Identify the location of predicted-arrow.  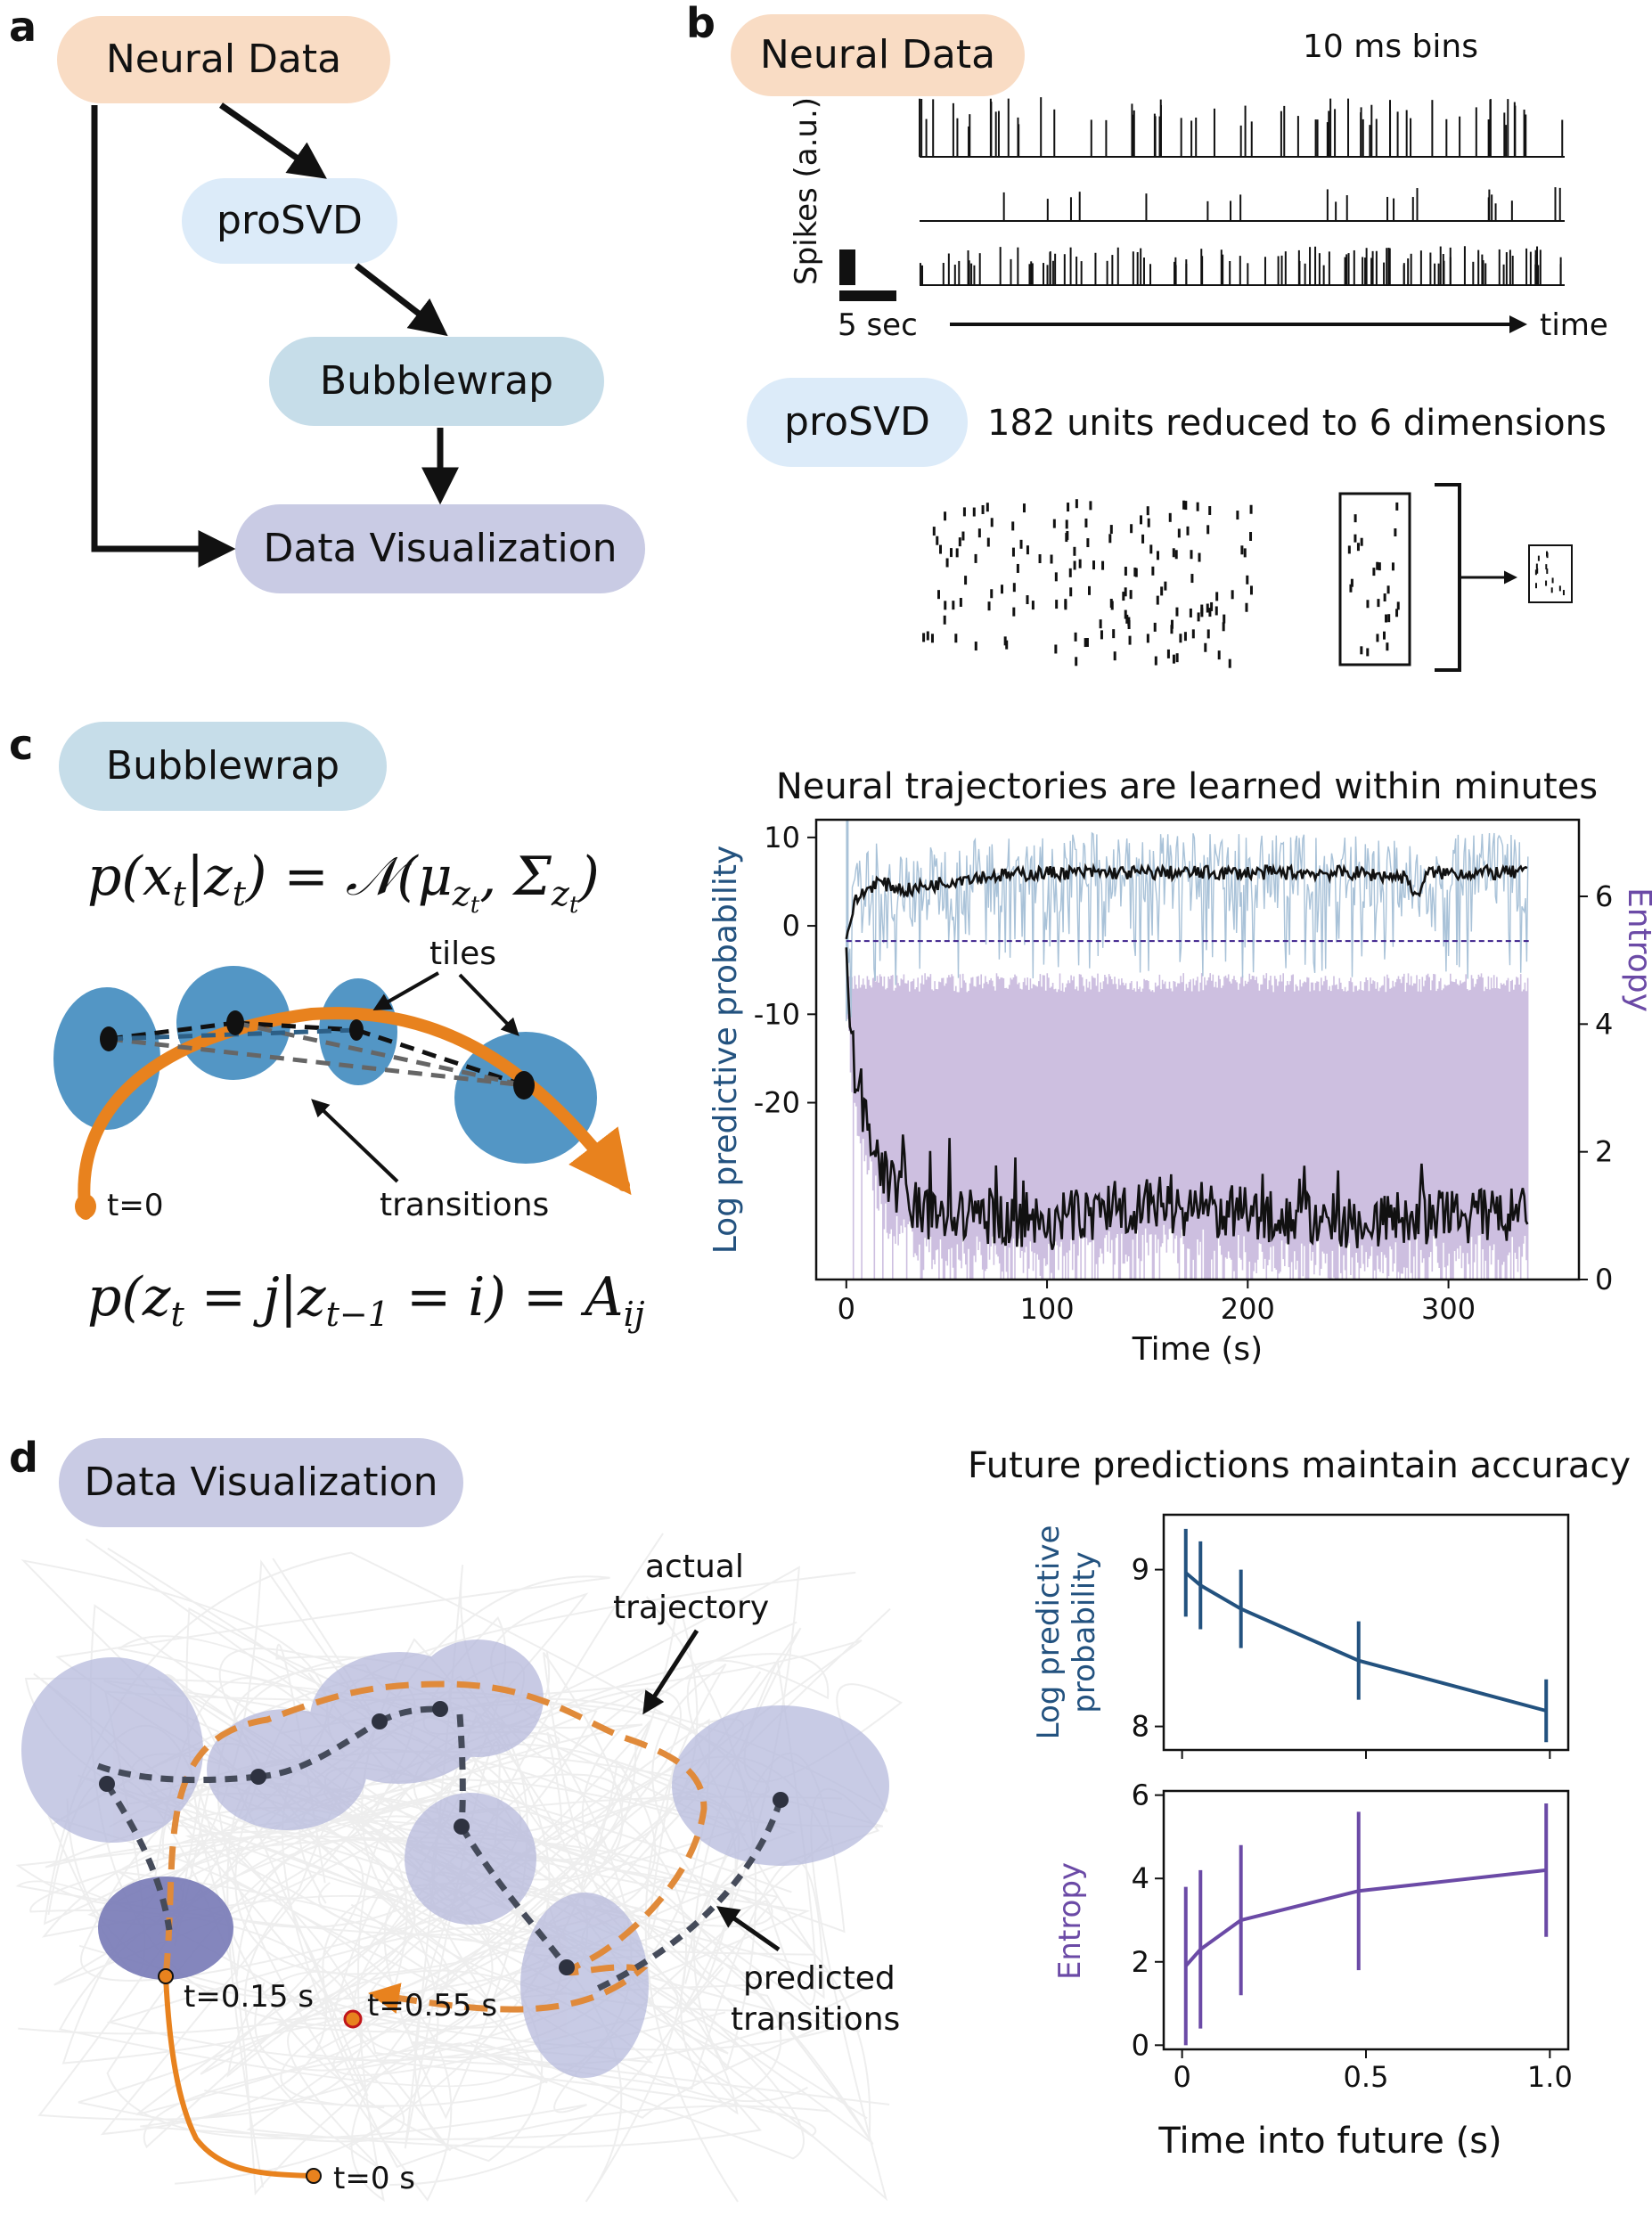
(748, 1929).